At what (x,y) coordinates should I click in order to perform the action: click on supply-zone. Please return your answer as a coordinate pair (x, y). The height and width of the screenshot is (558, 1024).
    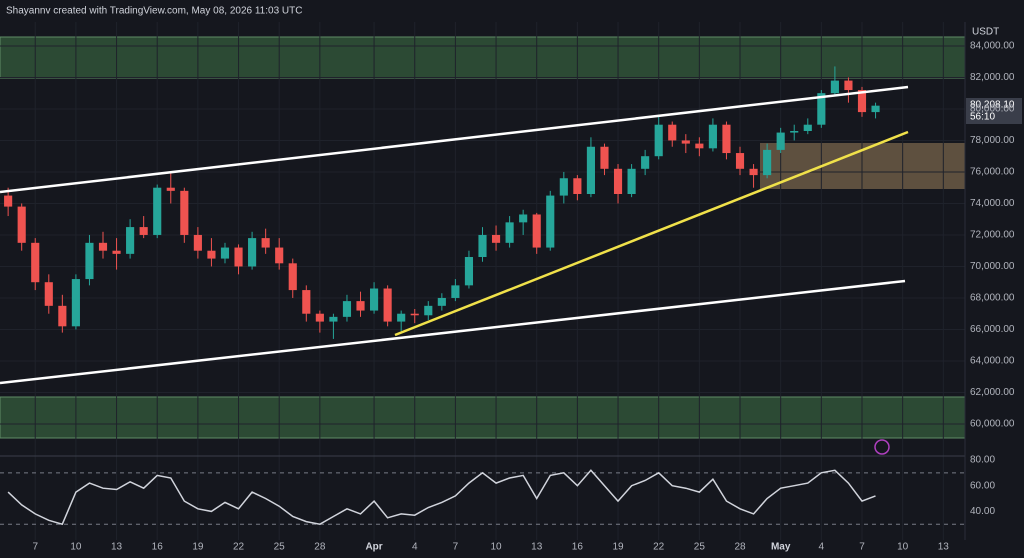
    Looking at the image, I should click on (483, 57).